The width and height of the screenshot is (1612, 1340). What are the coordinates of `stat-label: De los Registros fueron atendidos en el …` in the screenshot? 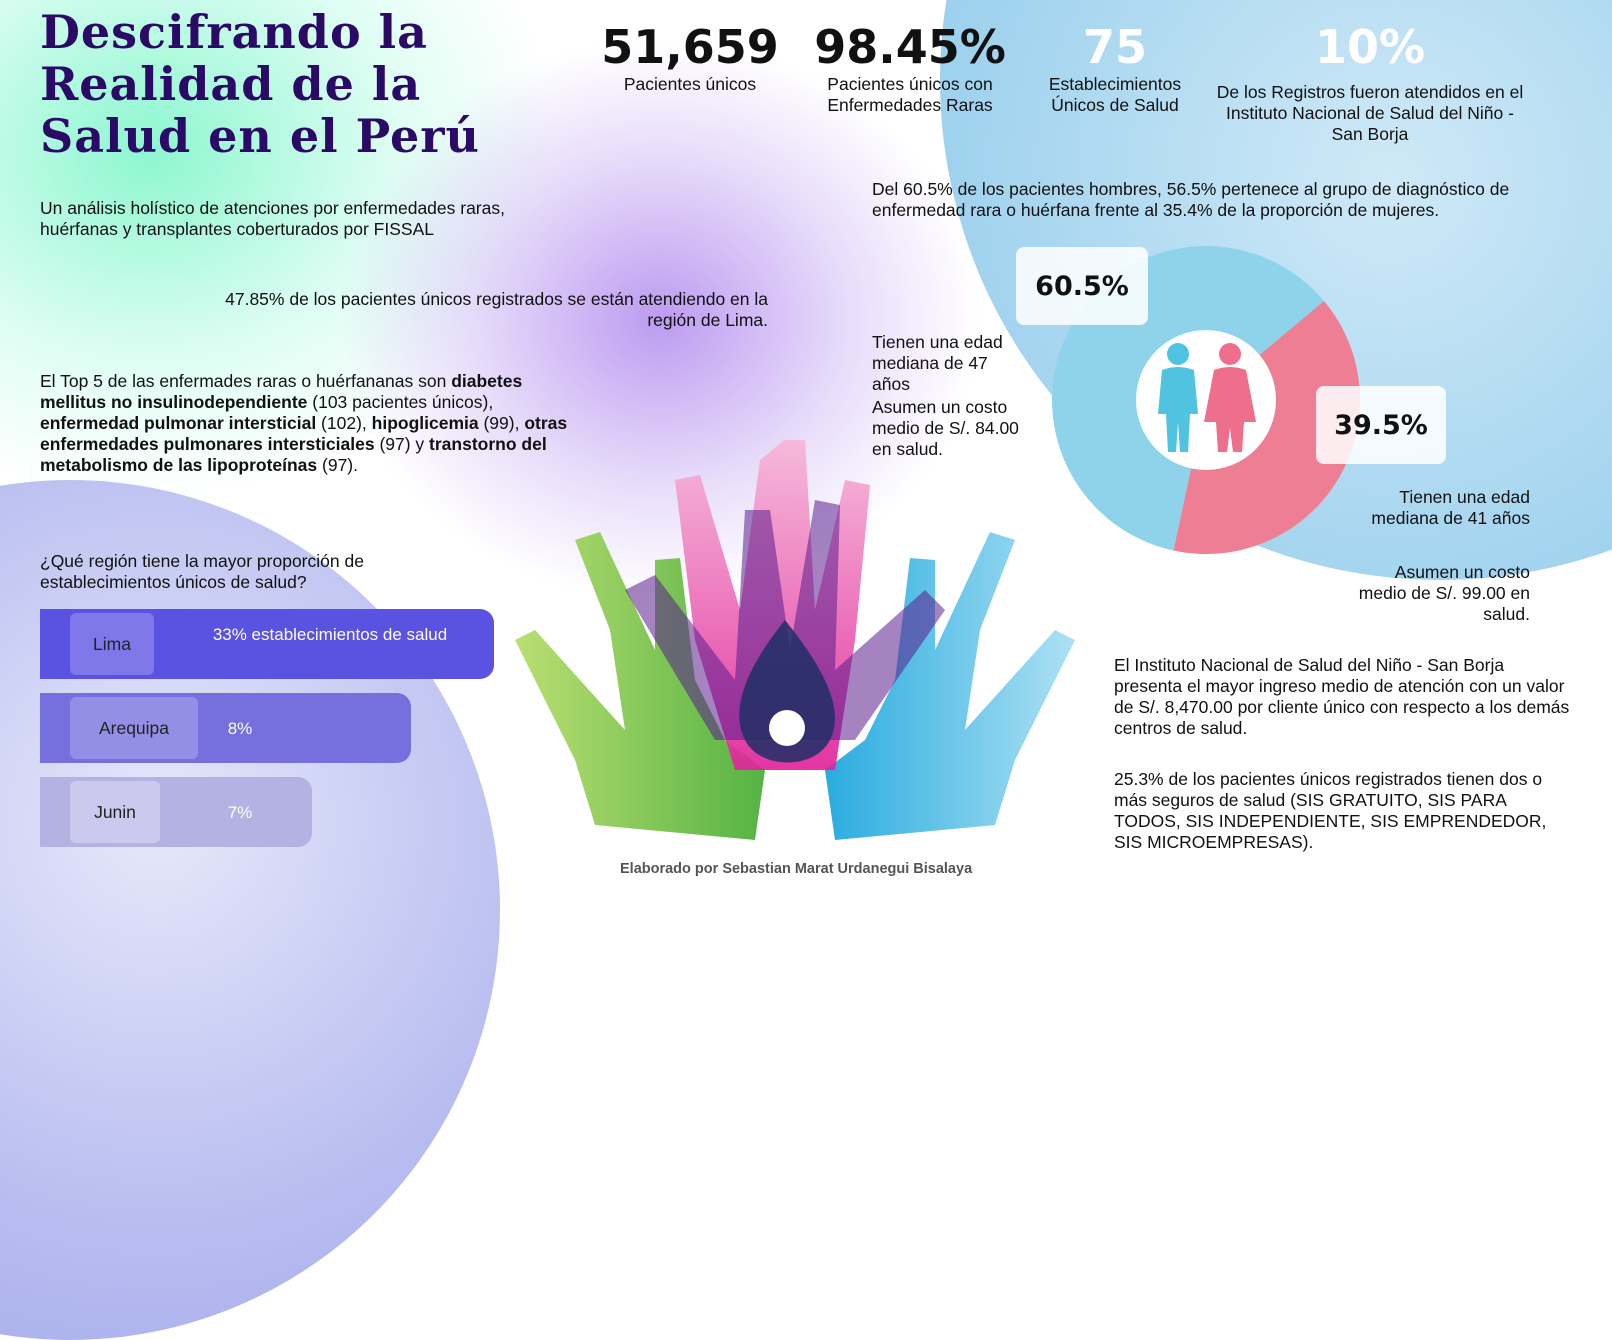 It's located at (1370, 113).